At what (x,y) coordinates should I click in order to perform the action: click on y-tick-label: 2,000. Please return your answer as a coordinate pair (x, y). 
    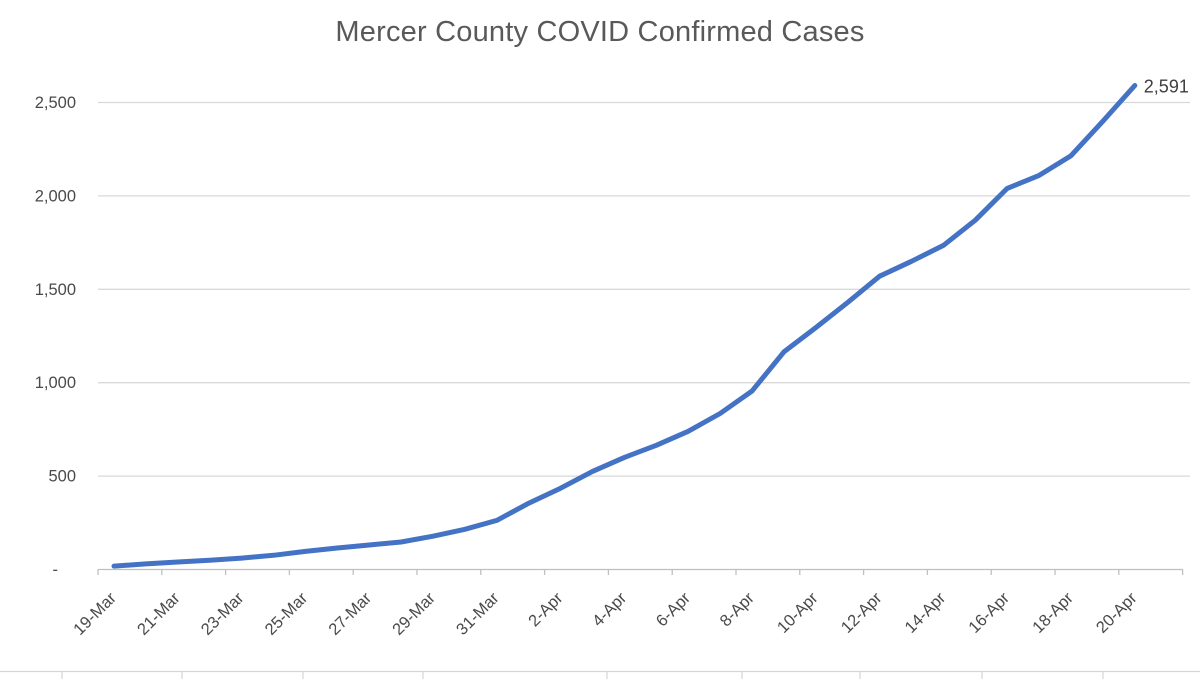
    Looking at the image, I should click on (55, 196).